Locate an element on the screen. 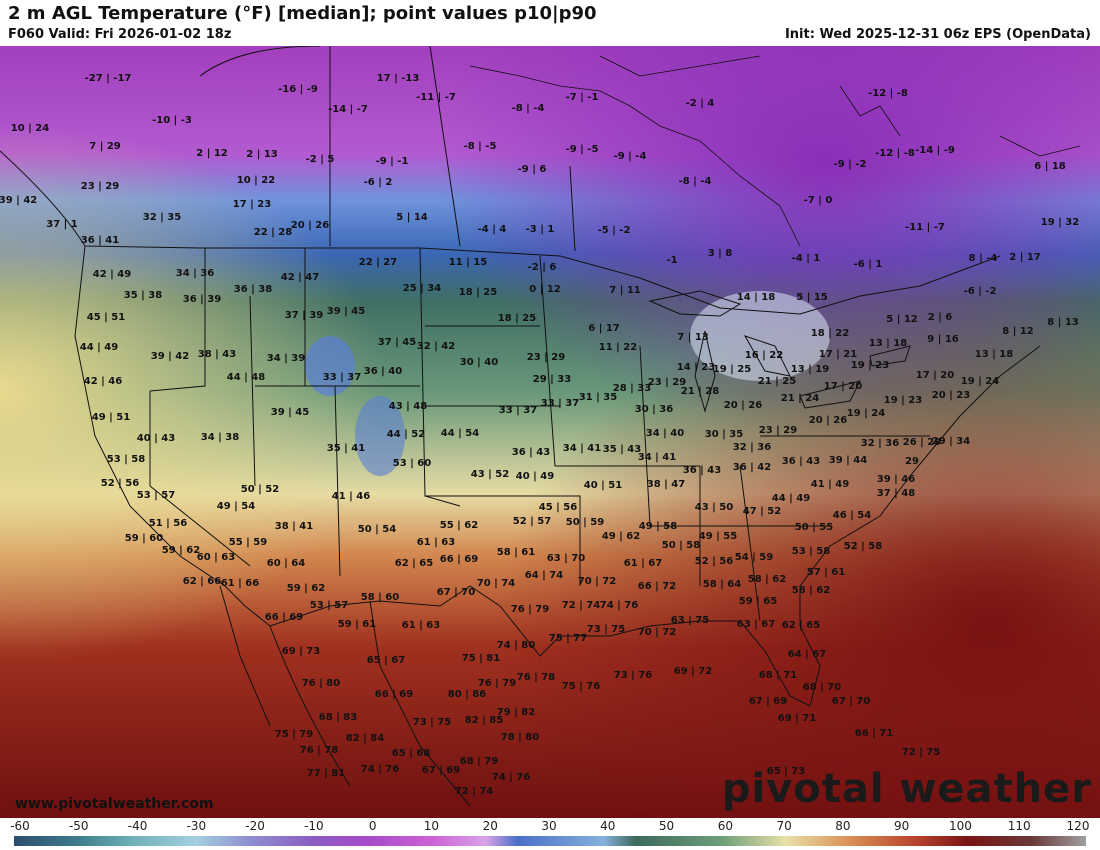 The height and width of the screenshot is (850, 1100). point-value-48: 11 | 15 is located at coordinates (468, 262).